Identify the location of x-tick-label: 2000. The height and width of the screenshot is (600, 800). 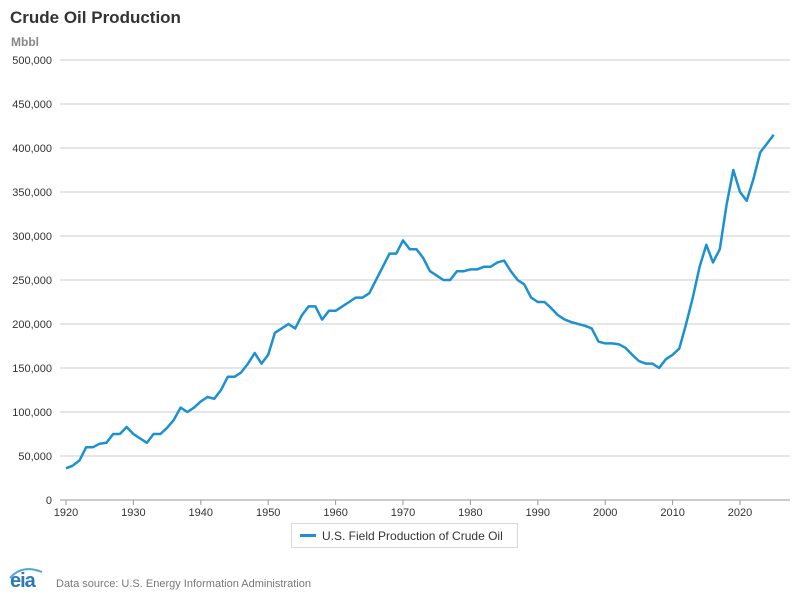
(605, 513).